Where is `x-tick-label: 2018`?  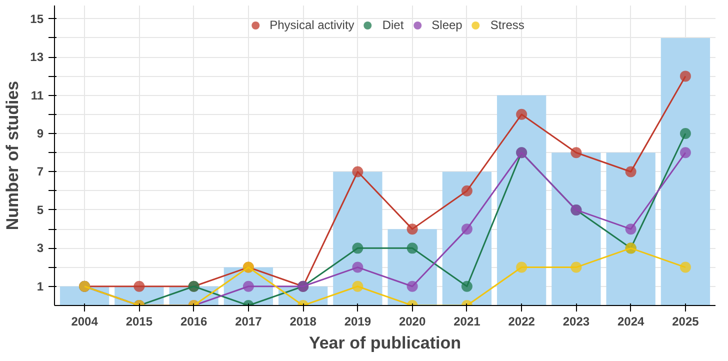 x-tick-label: 2018 is located at coordinates (303, 321).